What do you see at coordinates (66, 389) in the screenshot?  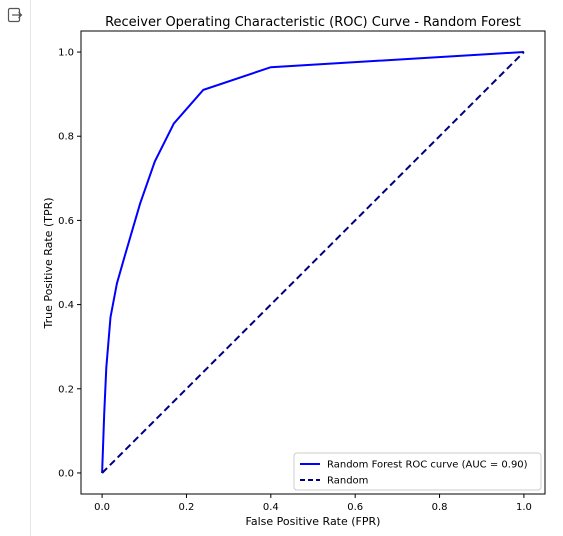 I see `y-tick-label: 0.2` at bounding box center [66, 389].